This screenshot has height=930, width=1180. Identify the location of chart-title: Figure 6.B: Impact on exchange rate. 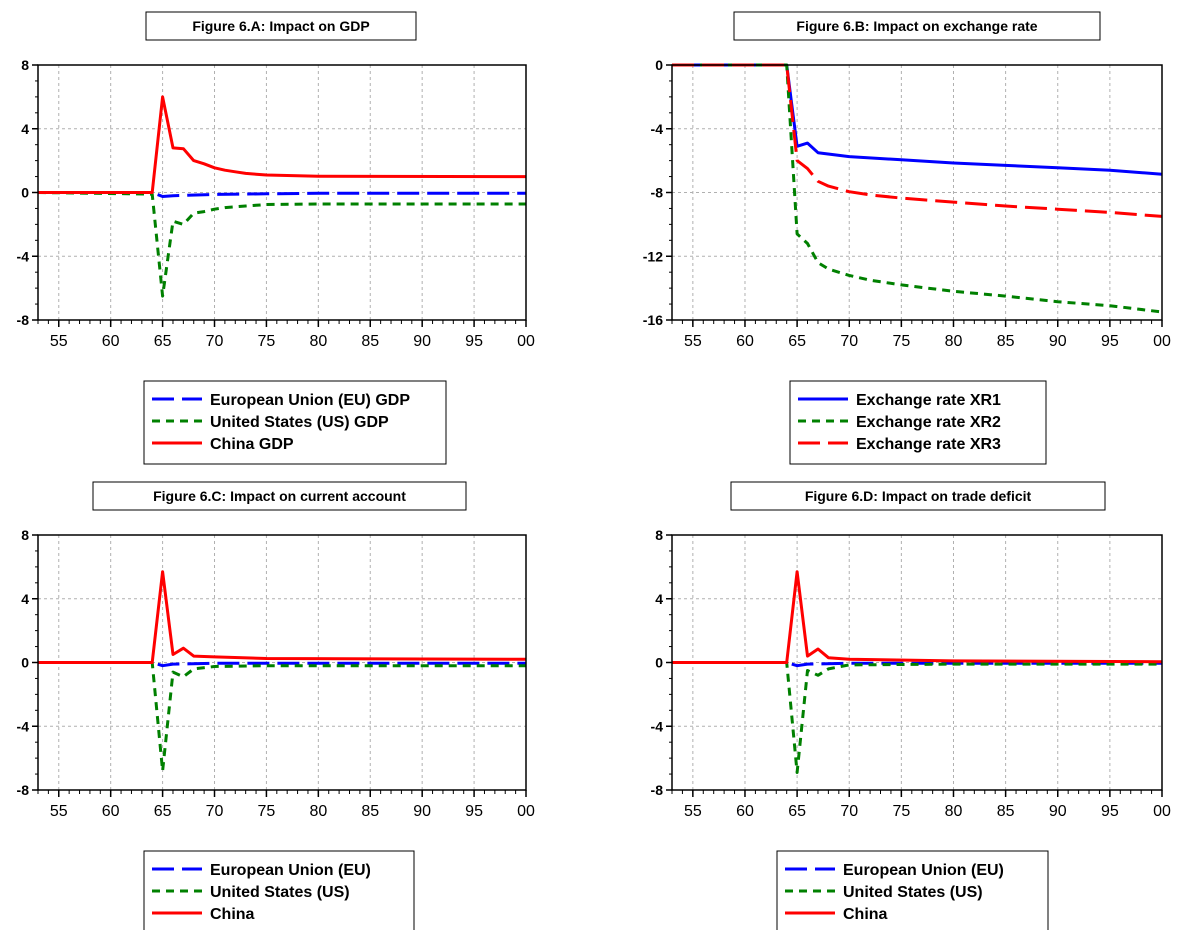
(916, 26).